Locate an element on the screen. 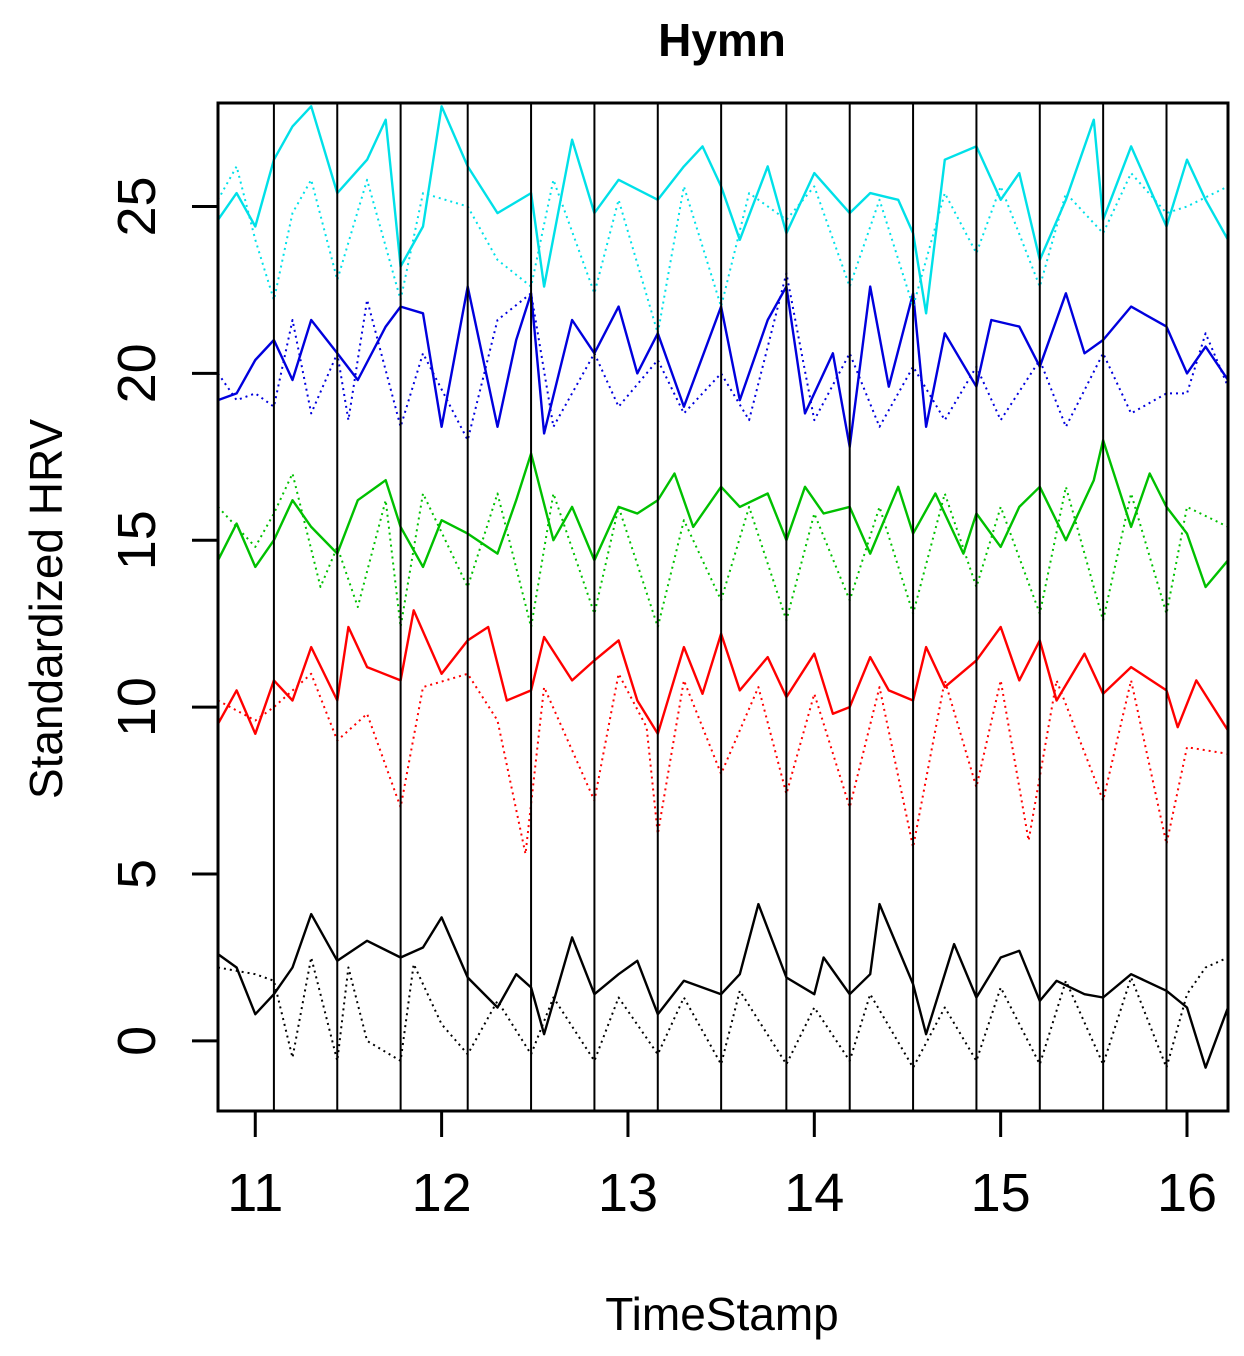 This screenshot has width=1244, height=1356. x-axis: 11 12 13 14 15 16 is located at coordinates (722, 1167).